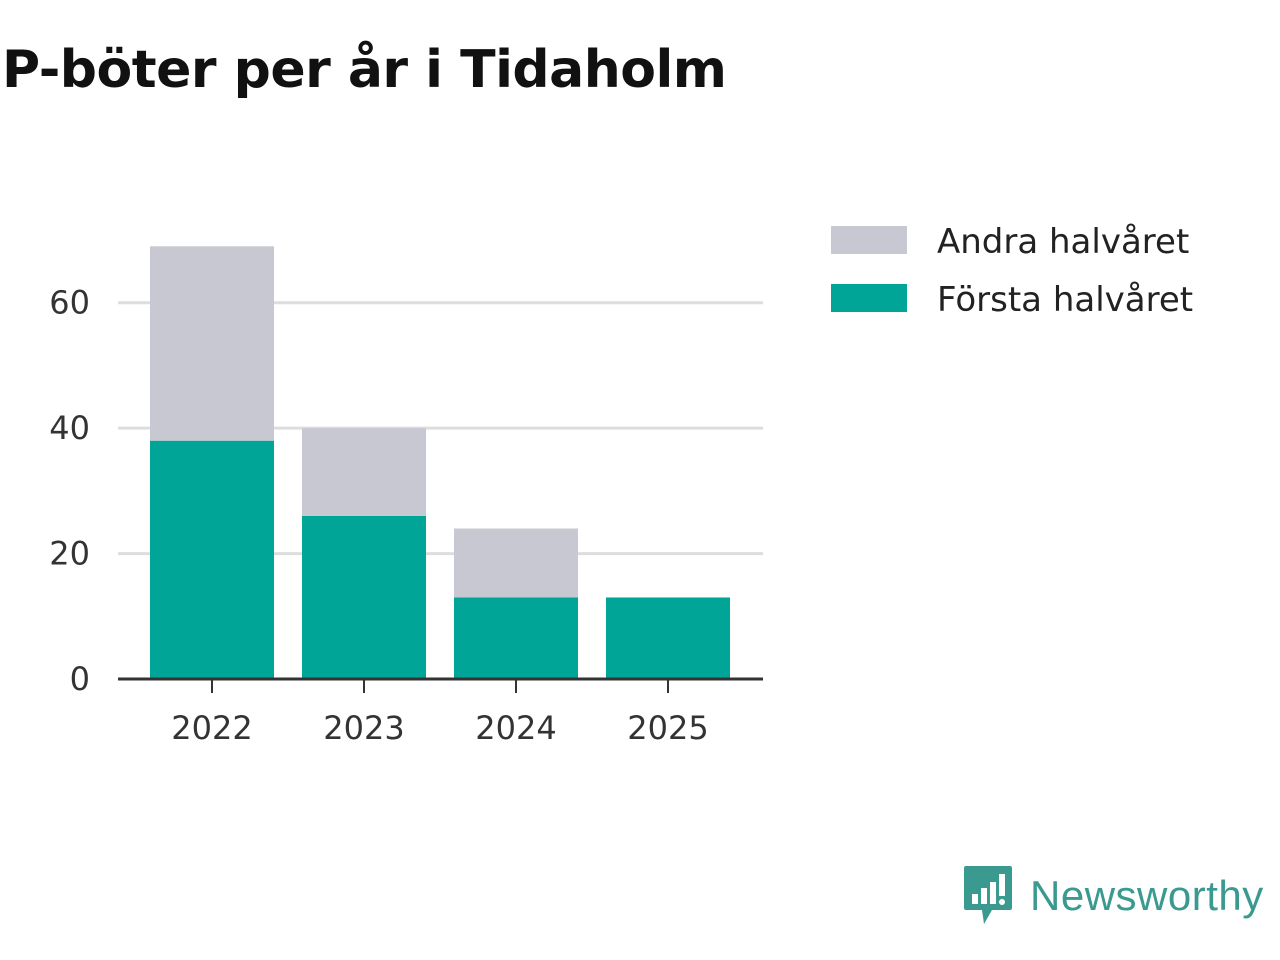  Describe the element at coordinates (363, 728) in the screenshot. I see `x-tick-label-2023: 2023` at that location.